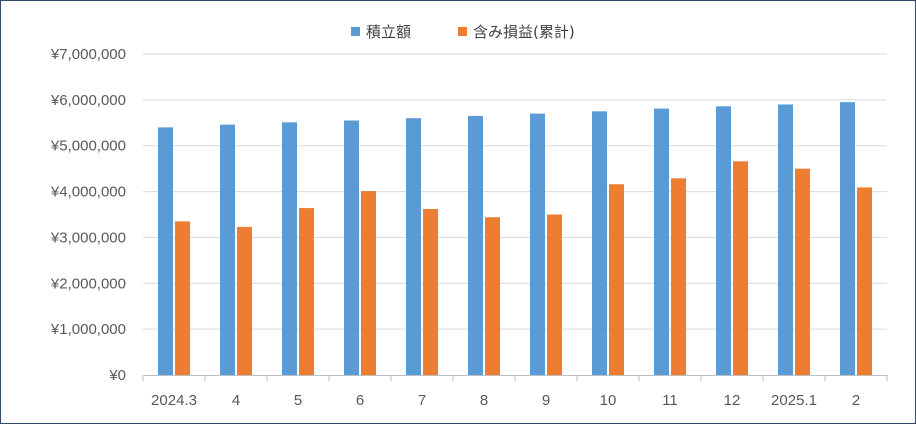 The image size is (916, 424). What do you see at coordinates (484, 400) in the screenshot?
I see `x-tick-label: 8` at bounding box center [484, 400].